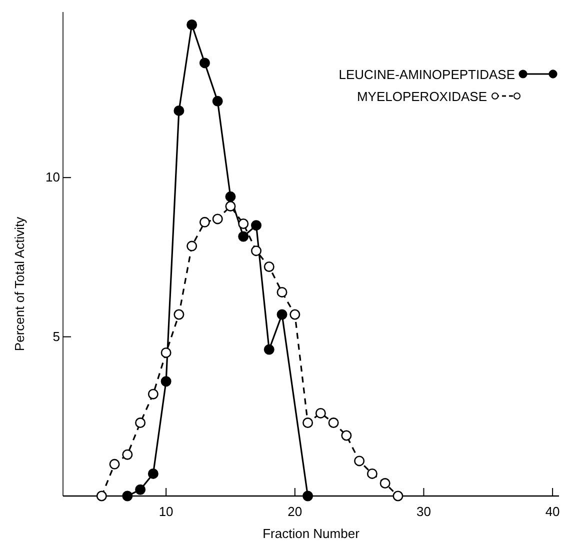 The width and height of the screenshot is (572, 551). What do you see at coordinates (552, 511) in the screenshot?
I see `x-tick-label: 40` at bounding box center [552, 511].